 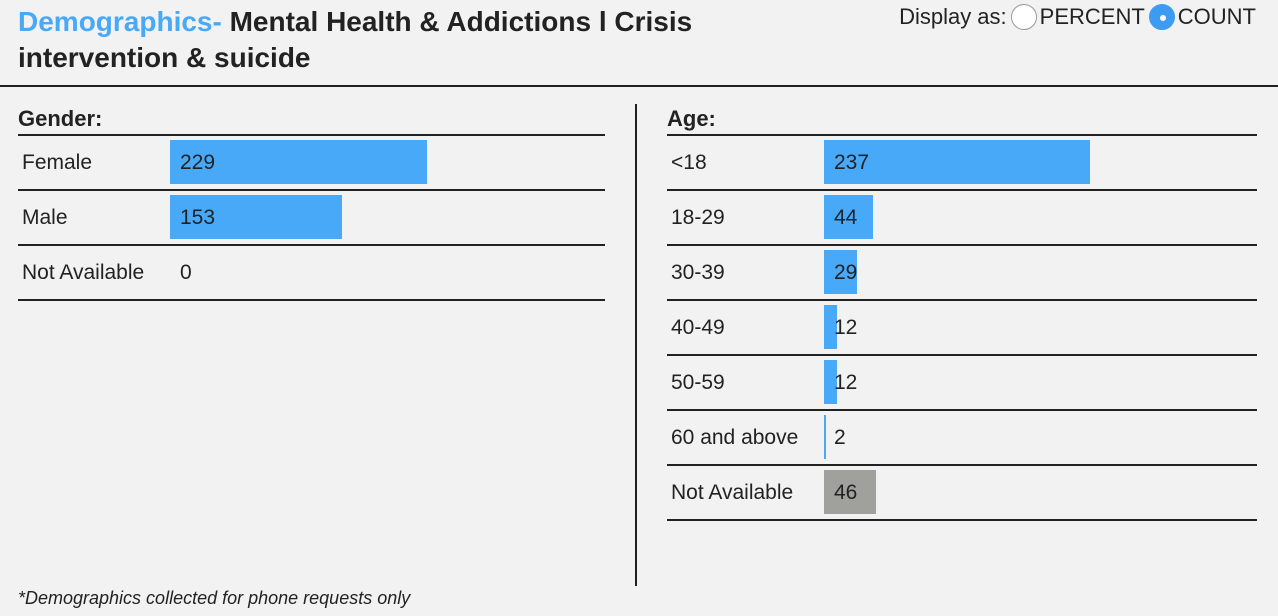 I want to click on age-row-18: <18 237, so click(x=962, y=163).